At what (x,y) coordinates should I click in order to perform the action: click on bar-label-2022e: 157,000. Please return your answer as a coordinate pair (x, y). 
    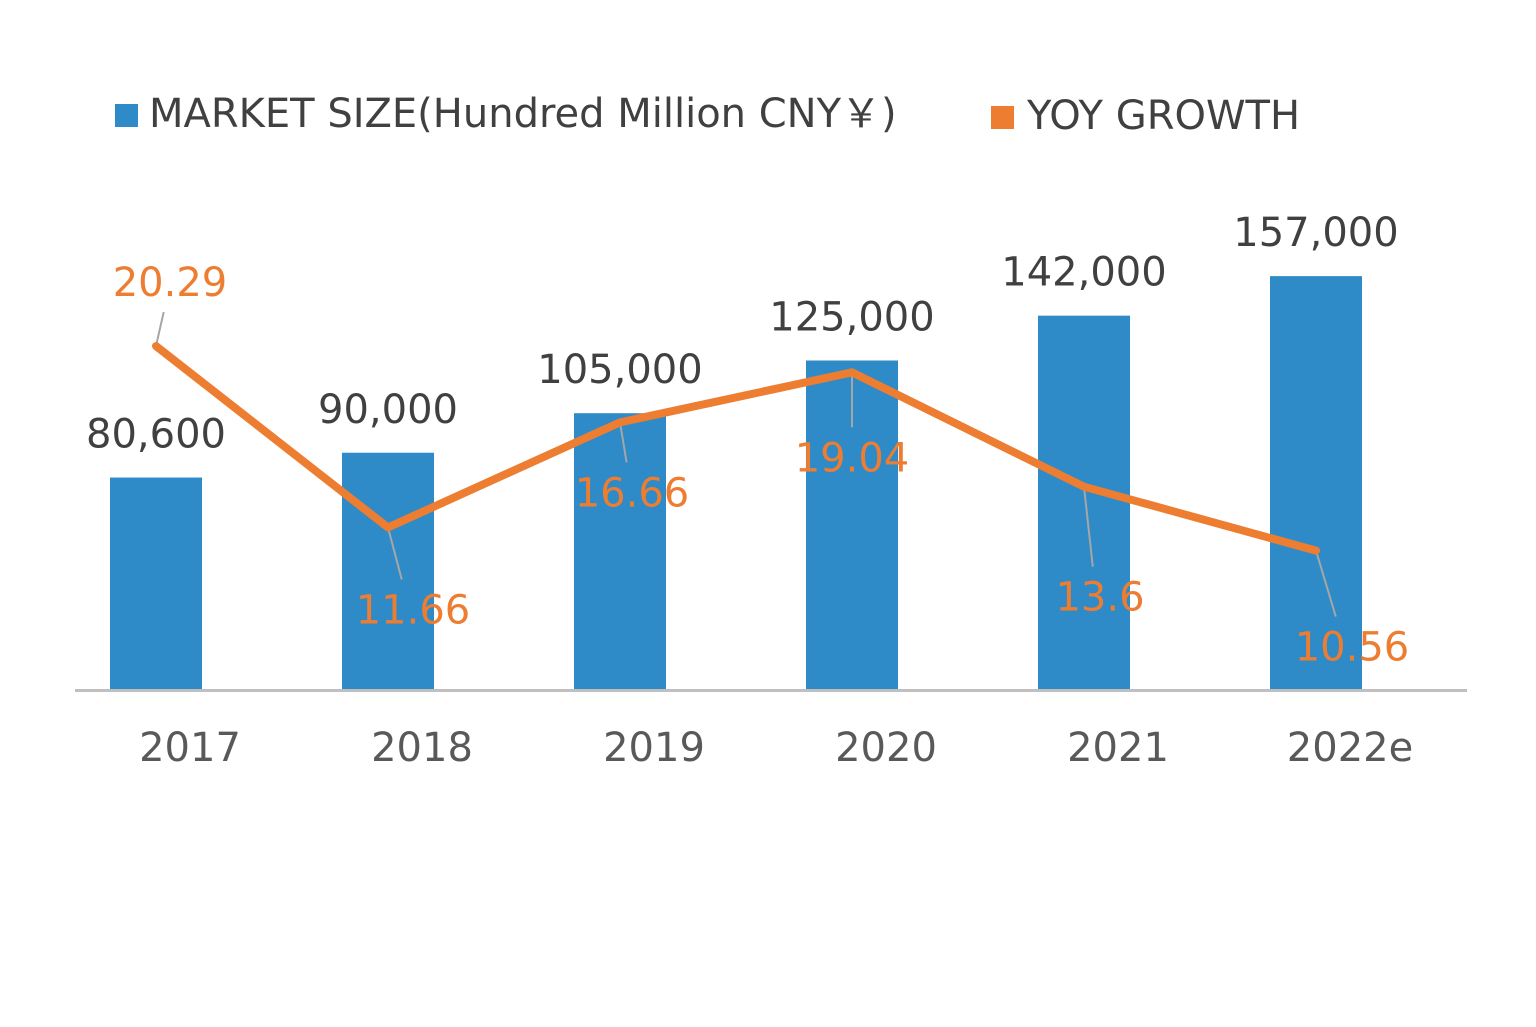
    Looking at the image, I should click on (1315, 233).